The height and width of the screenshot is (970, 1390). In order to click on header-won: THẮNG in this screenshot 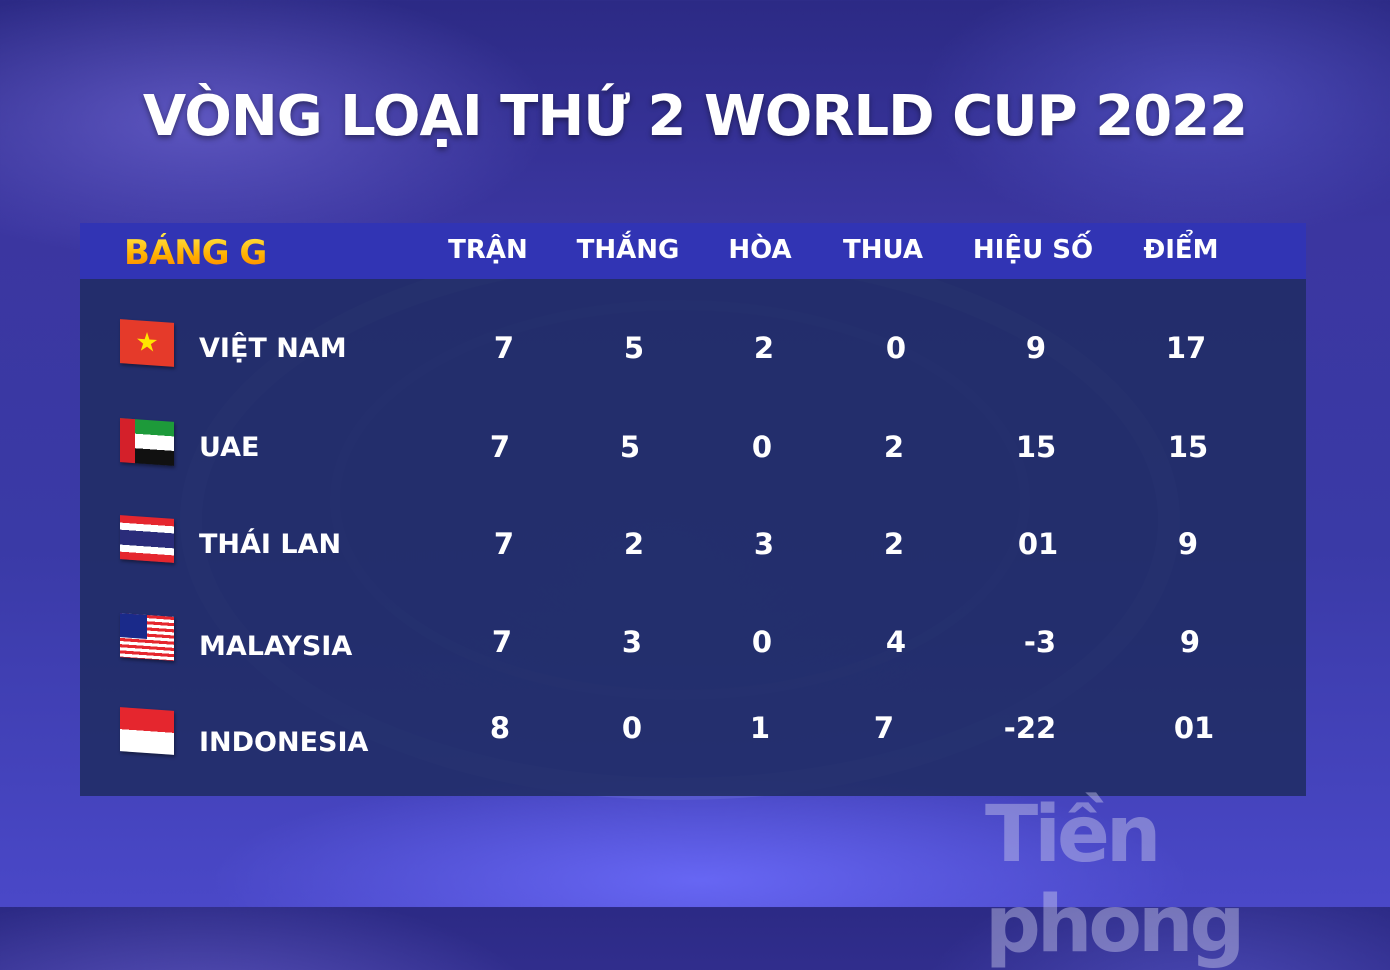, I will do `click(628, 250)`.